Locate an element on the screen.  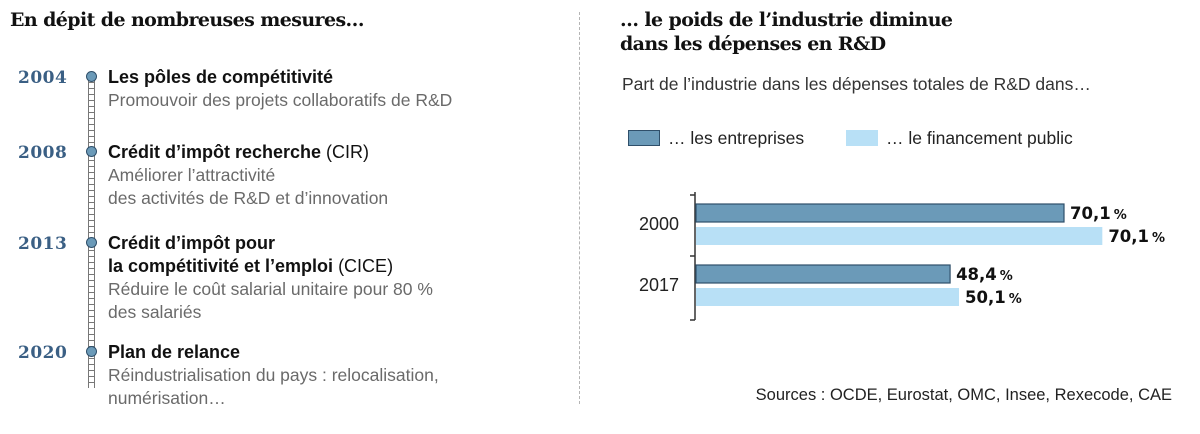
data-label: 48,4% is located at coordinates (984, 274).